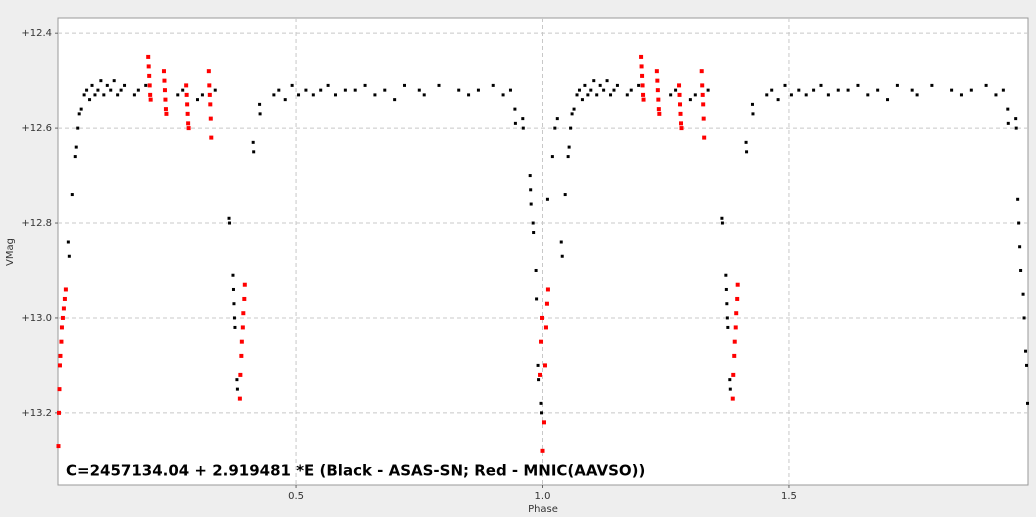  What do you see at coordinates (36, 33) in the screenshot?
I see `y-tick-label: +12.4` at bounding box center [36, 33].